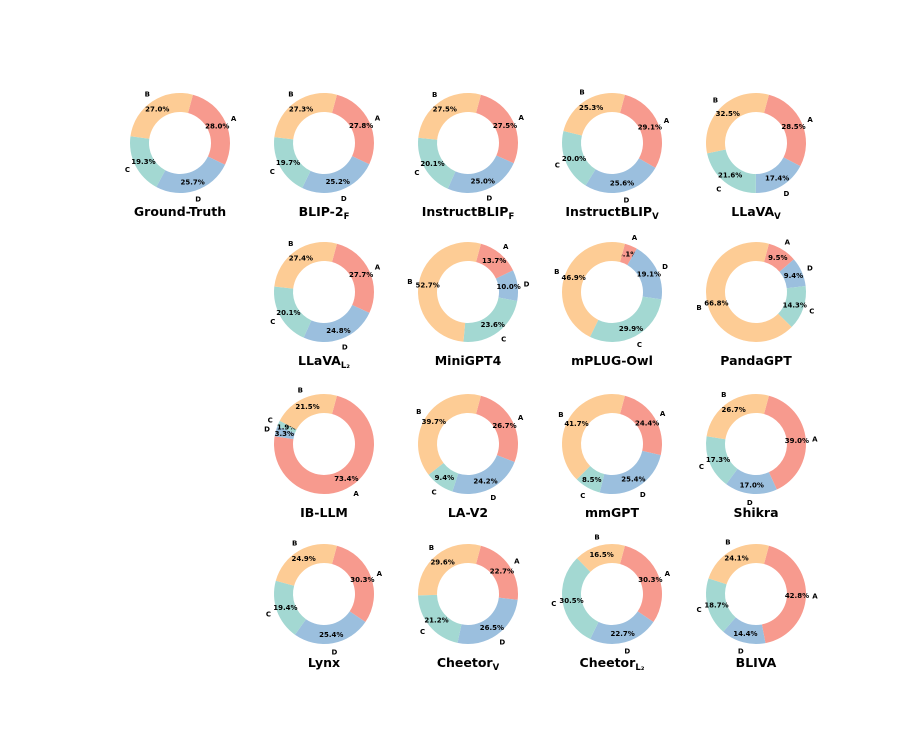 This screenshot has height=736, width=913. I want to click on donut-chart-1: 28.0%A 25.7% D 19.3%C 27.0% B Ground-Truth, so click(181, 154).